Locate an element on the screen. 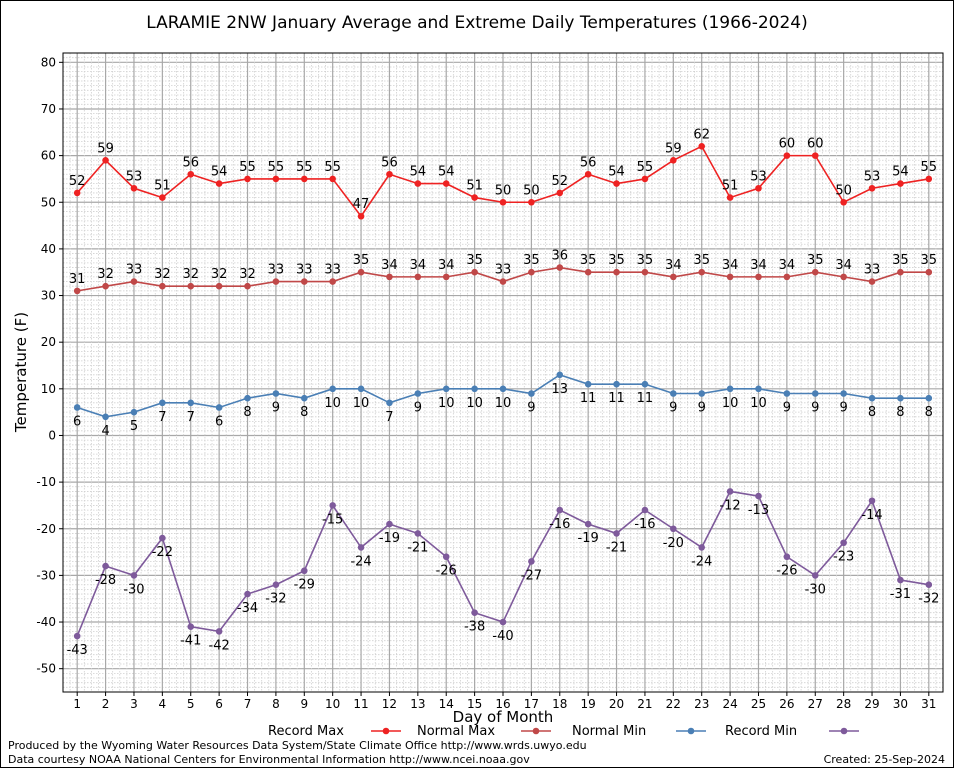 Image resolution: width=954 pixels, height=768 pixels. x-tick-label: 29 is located at coordinates (871, 704).